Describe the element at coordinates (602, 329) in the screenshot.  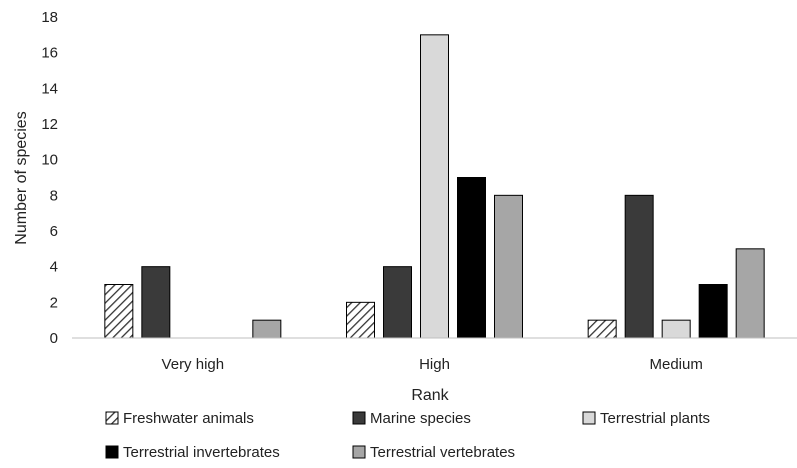
I see `bar-freshwater-animals-medium` at that location.